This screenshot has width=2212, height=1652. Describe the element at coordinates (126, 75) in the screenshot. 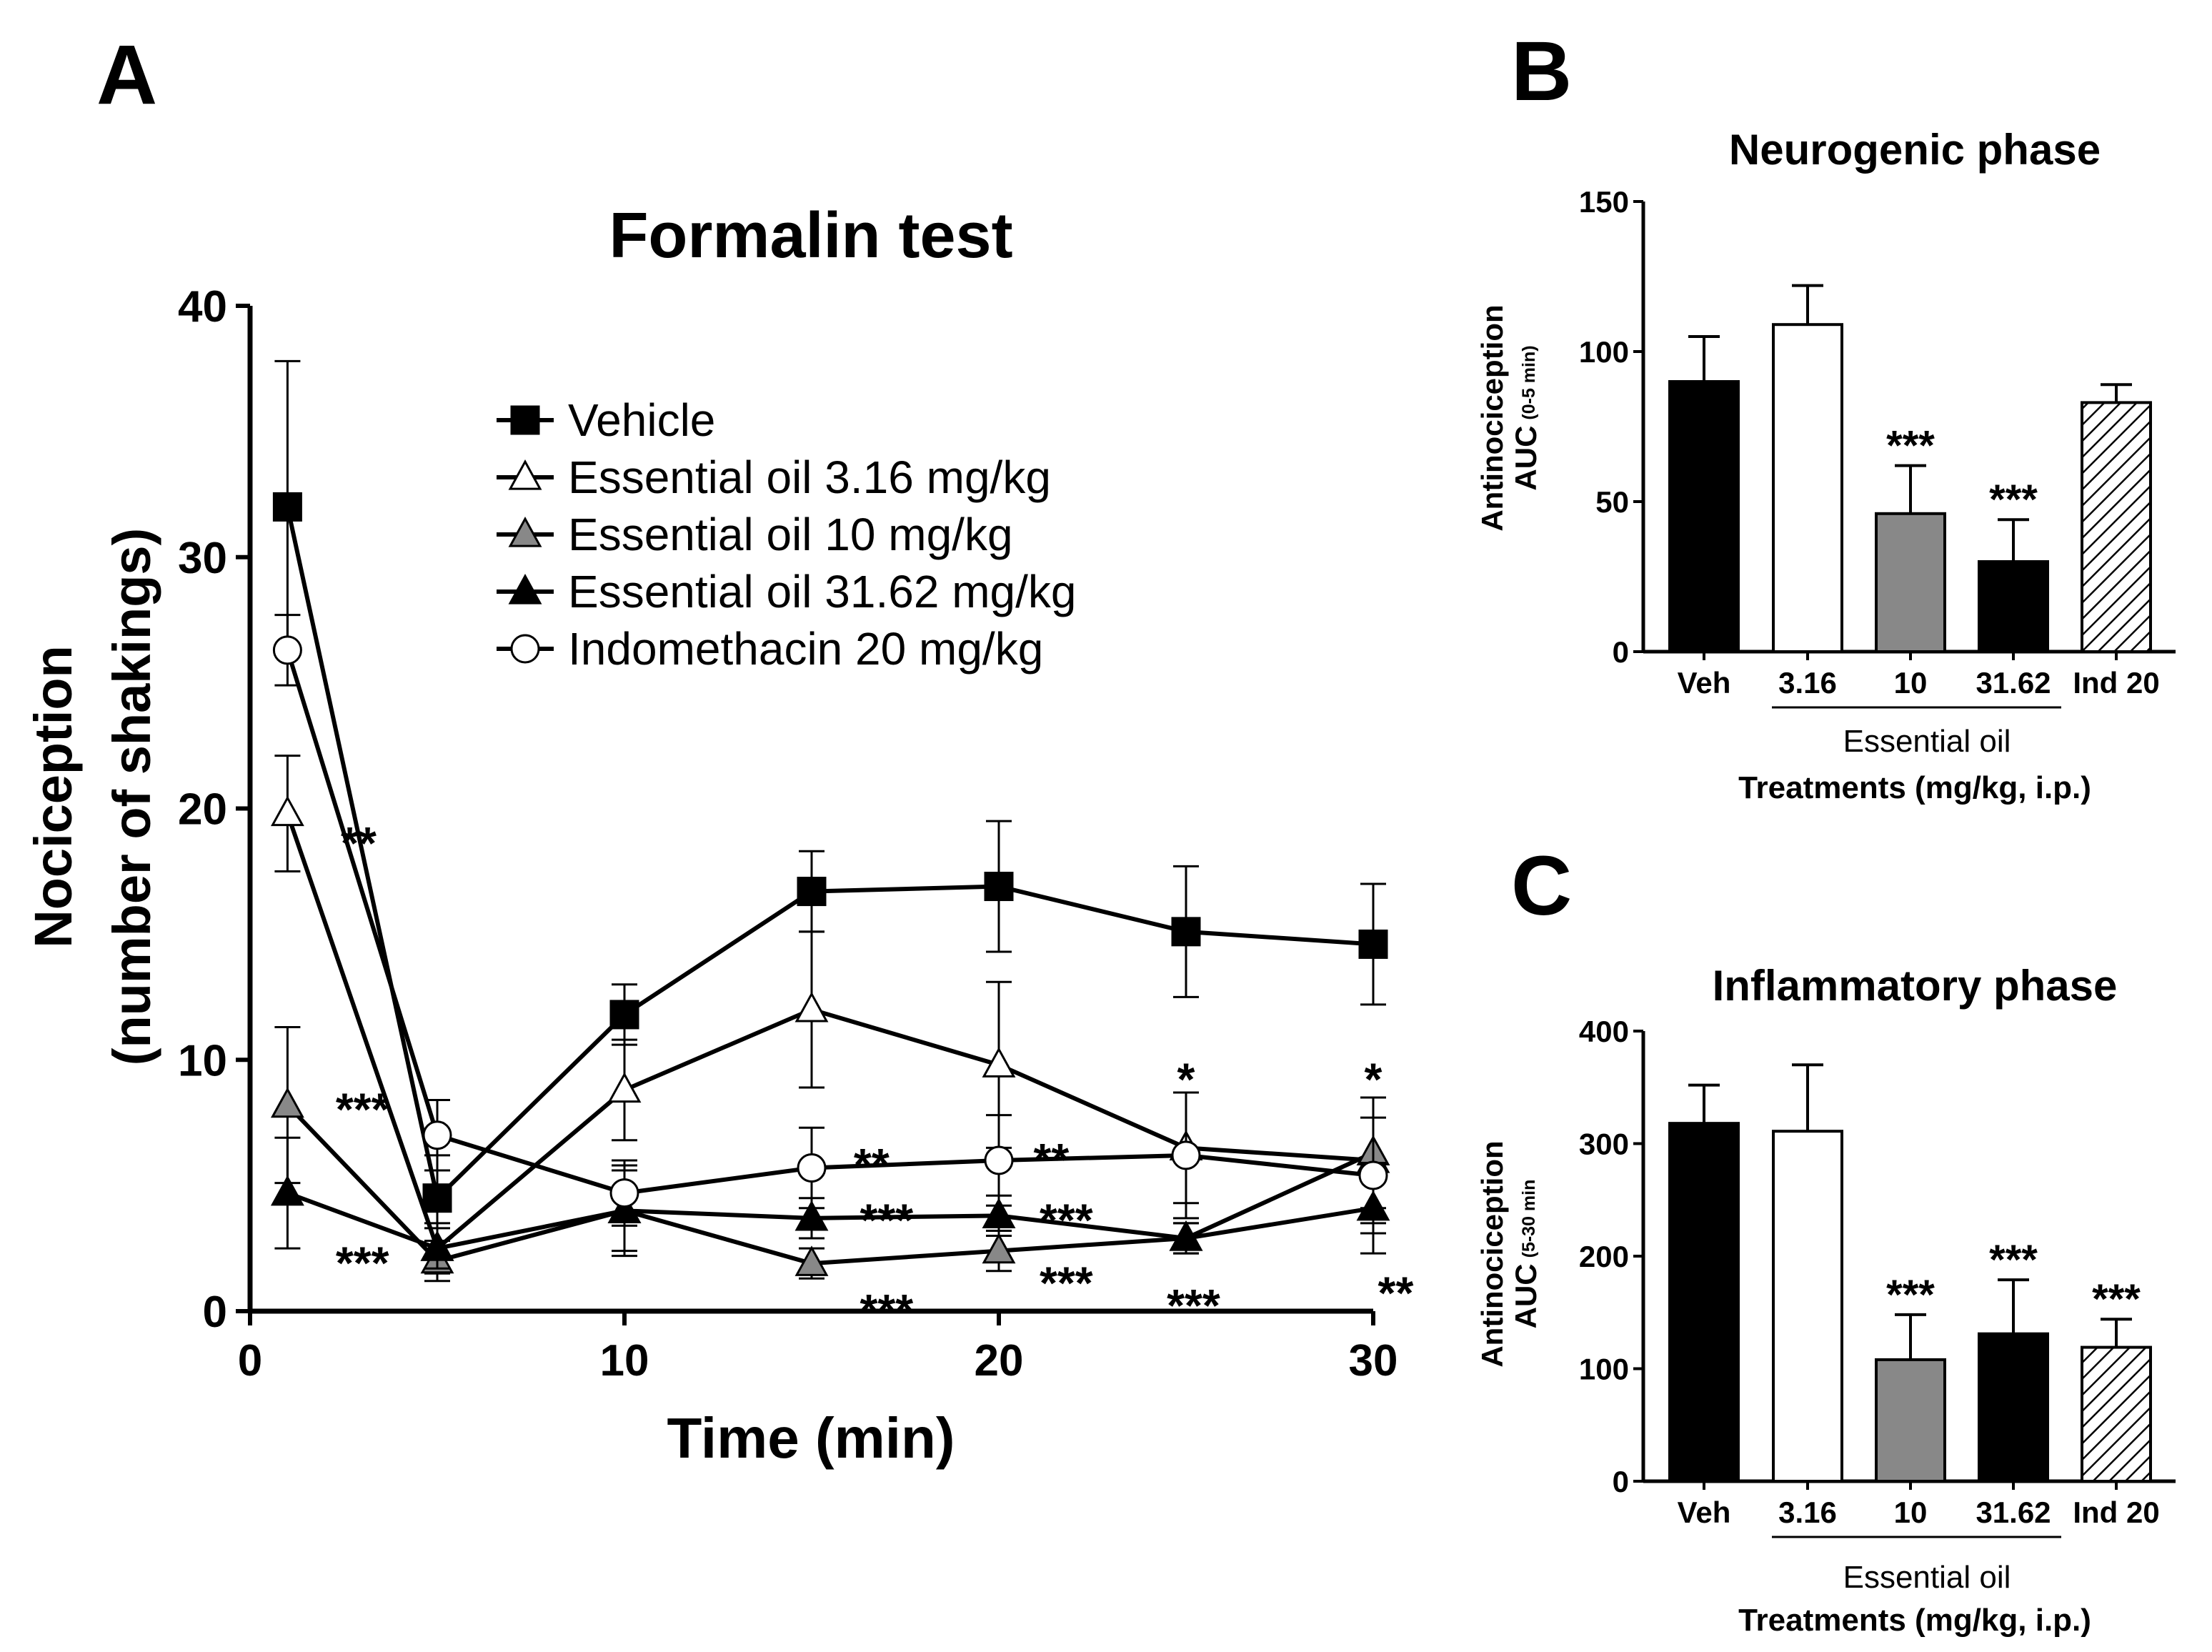

I see `panel-letter-a: A` at that location.